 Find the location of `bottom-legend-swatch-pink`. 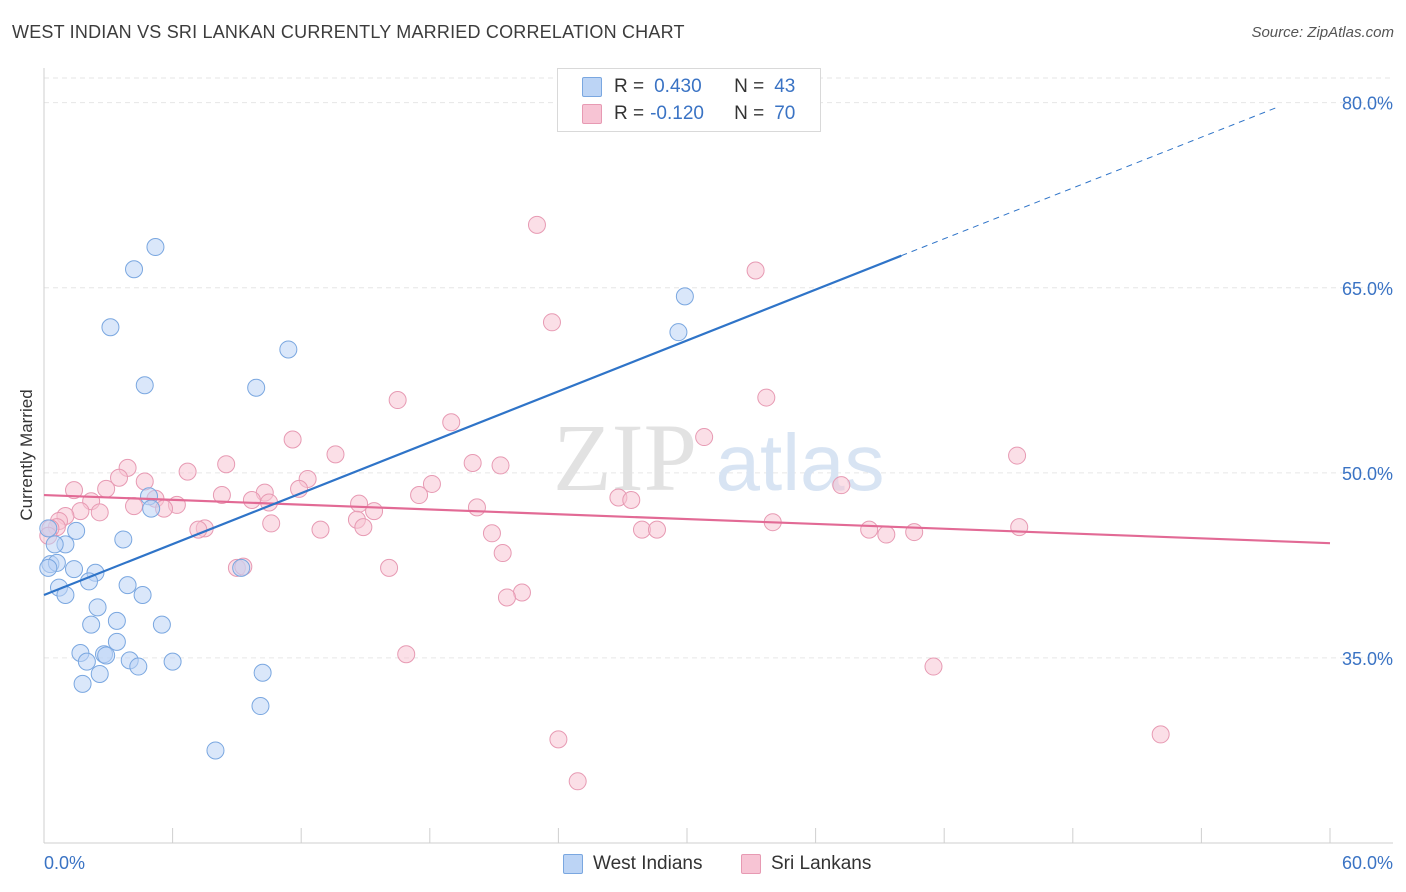

bottom-legend-swatch-pink is located at coordinates (751, 864).